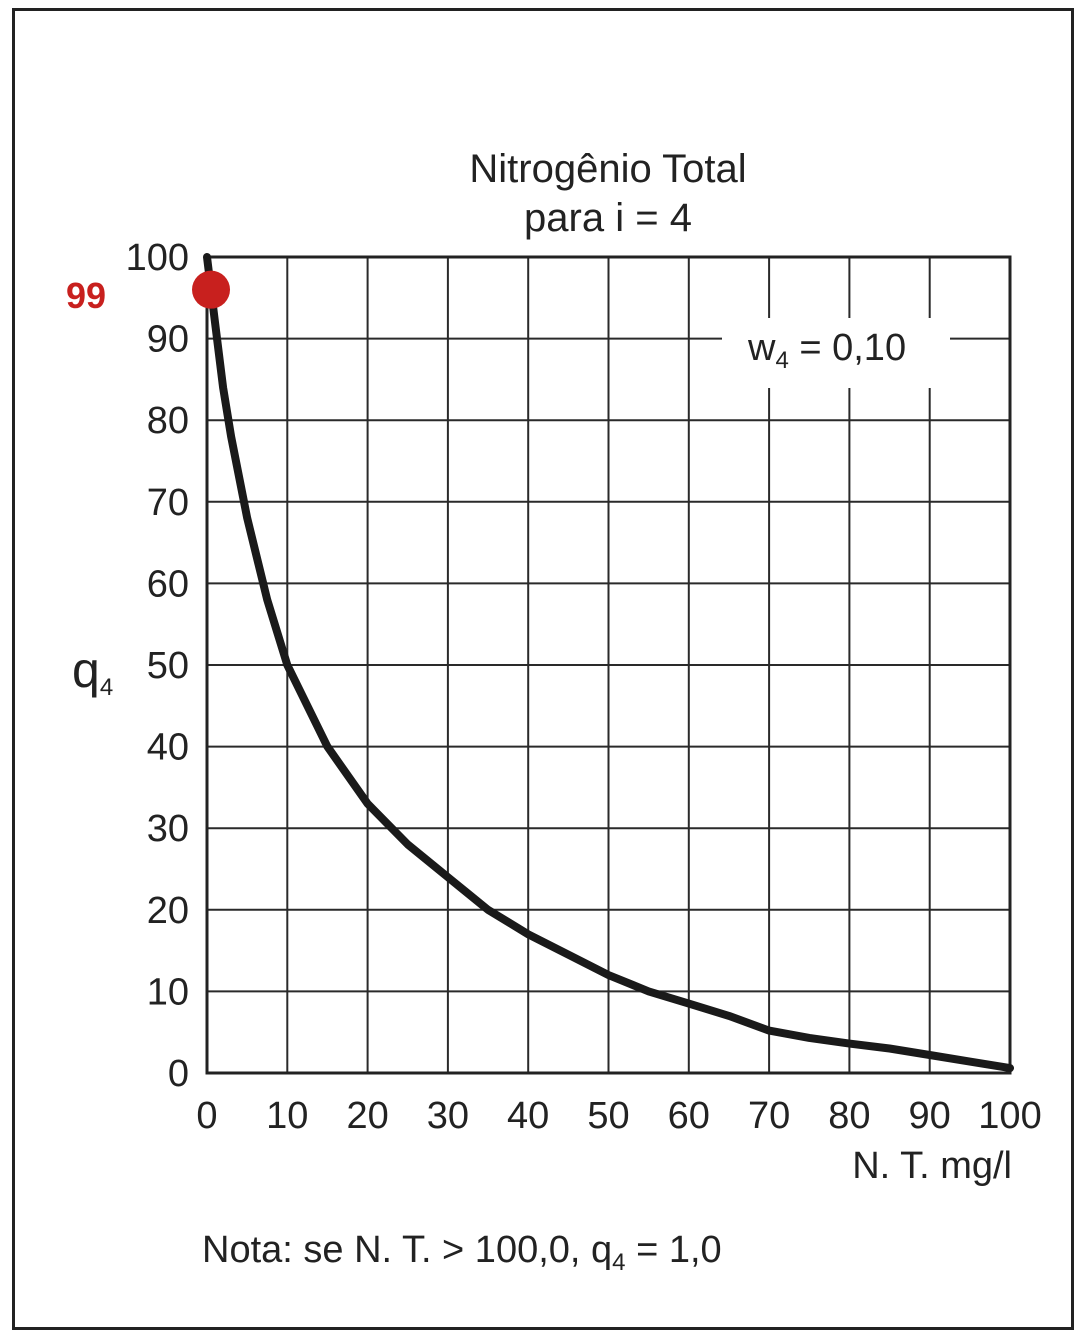 Image resolution: width=1084 pixels, height=1342 pixels. I want to click on y-tick-label: 10, so click(168, 992).